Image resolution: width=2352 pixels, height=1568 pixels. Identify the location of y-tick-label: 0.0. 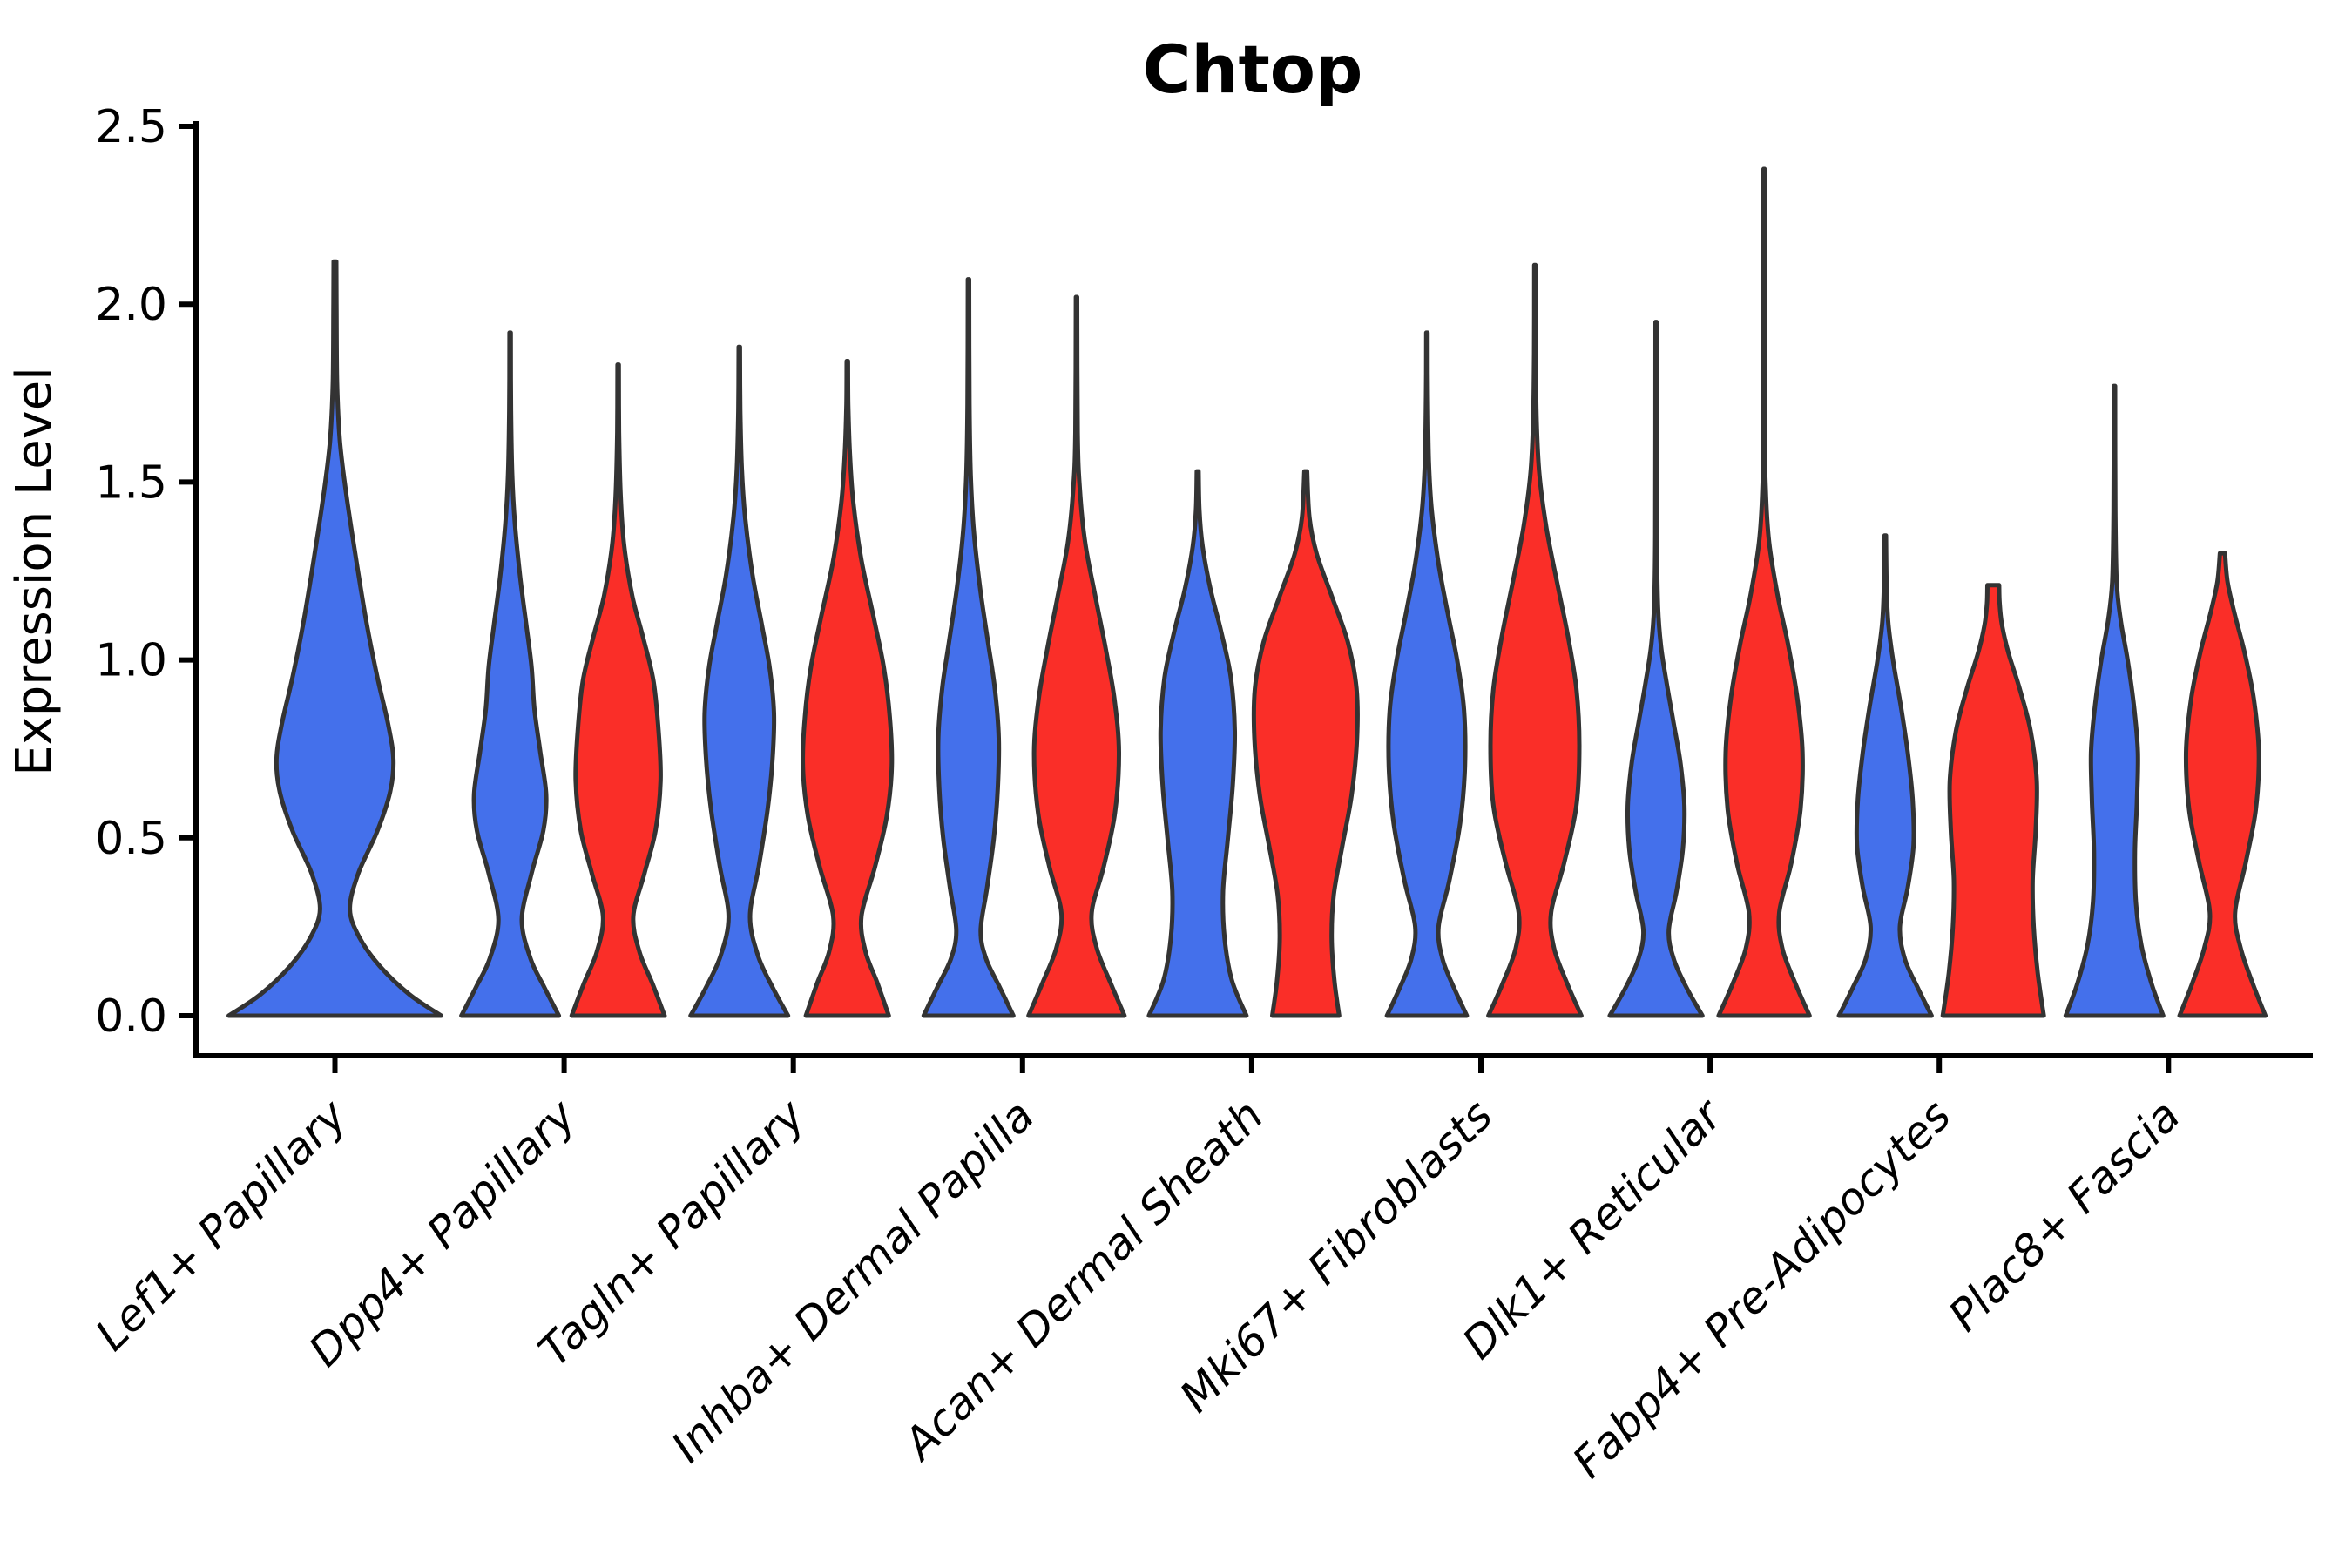
(131, 1016).